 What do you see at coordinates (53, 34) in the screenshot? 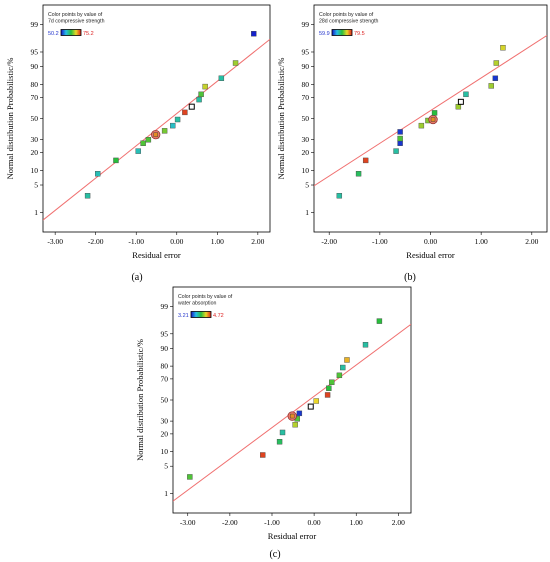
I see `legend-min-label: 50.2` at bounding box center [53, 34].